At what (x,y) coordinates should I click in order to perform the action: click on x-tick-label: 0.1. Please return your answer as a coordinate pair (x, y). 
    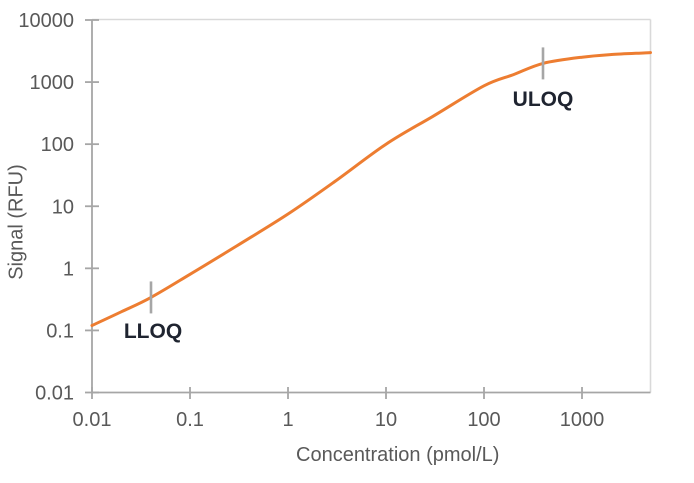
    Looking at the image, I should click on (190, 420).